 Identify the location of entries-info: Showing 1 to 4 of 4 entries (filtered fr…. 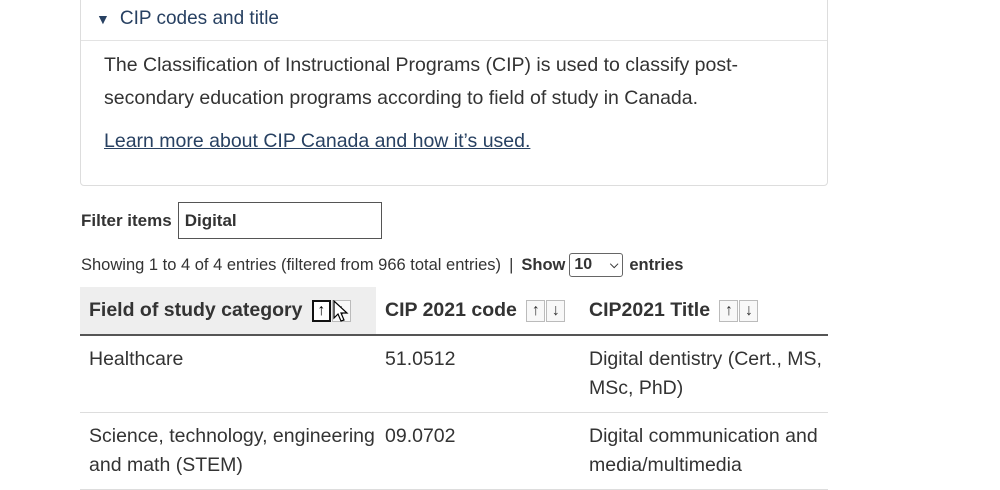
(291, 264).